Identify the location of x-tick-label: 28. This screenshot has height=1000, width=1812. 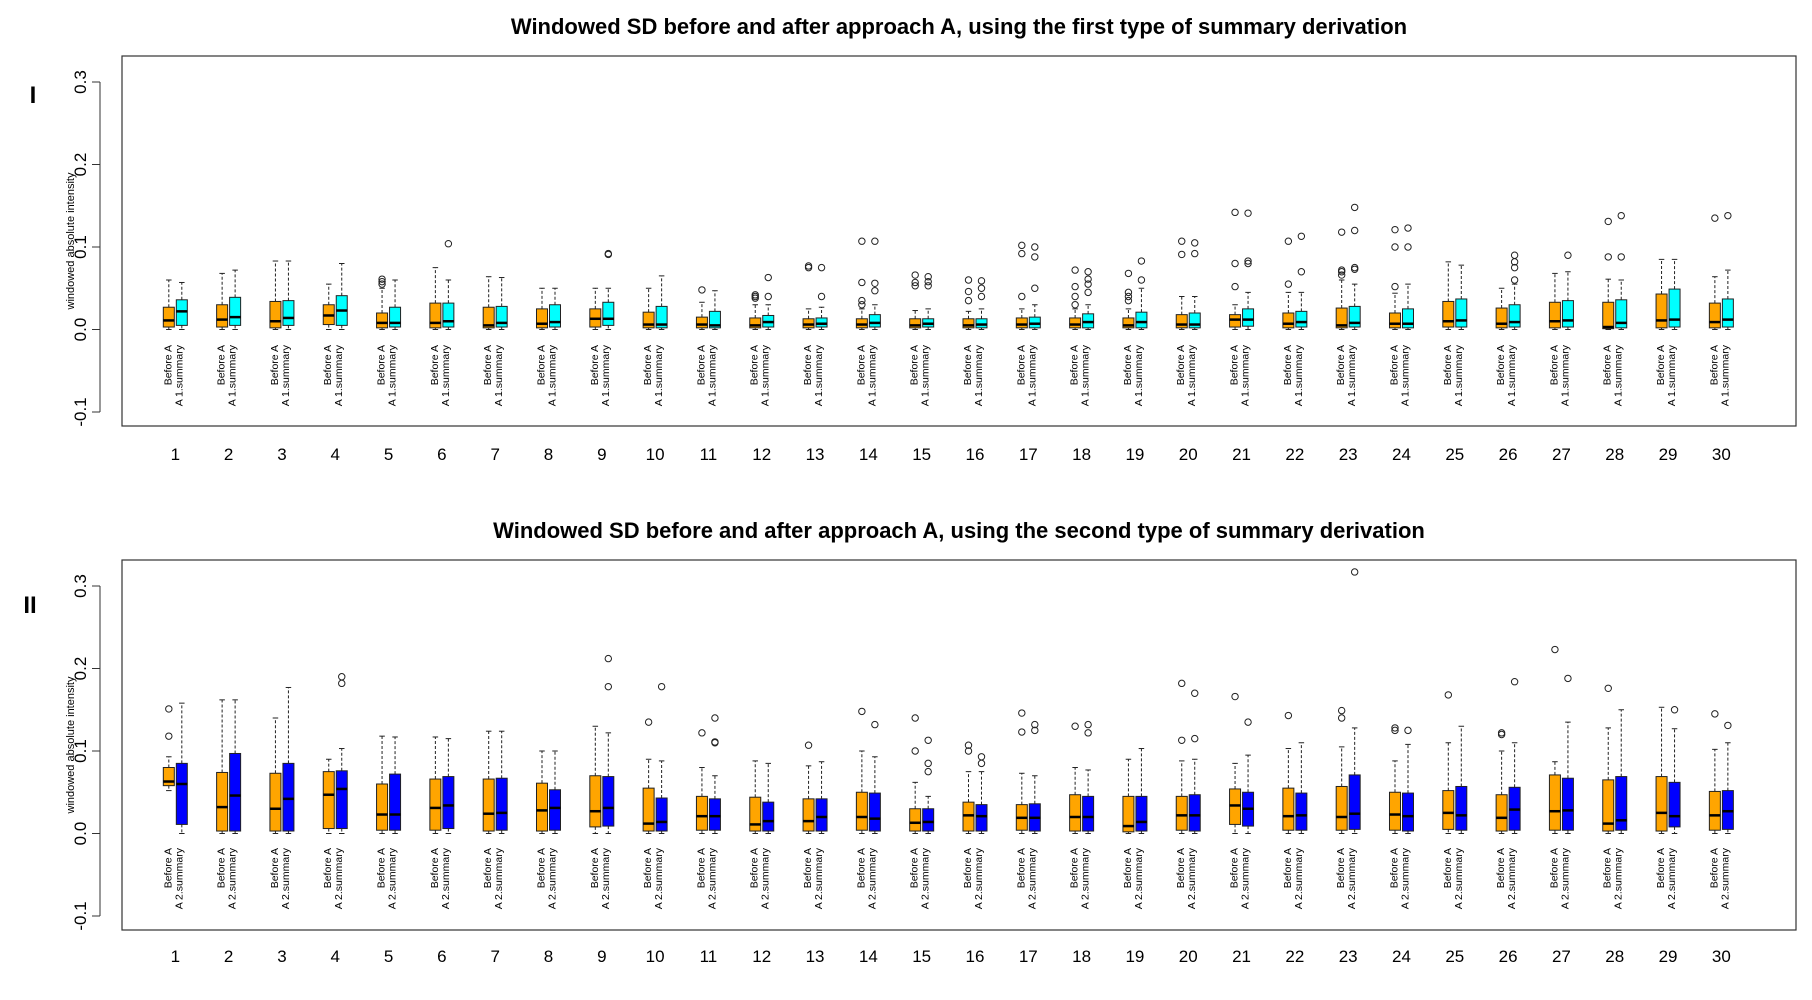
(1614, 956).